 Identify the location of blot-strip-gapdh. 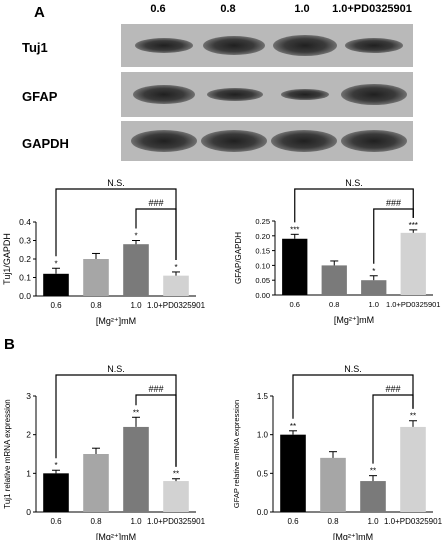
(267, 141).